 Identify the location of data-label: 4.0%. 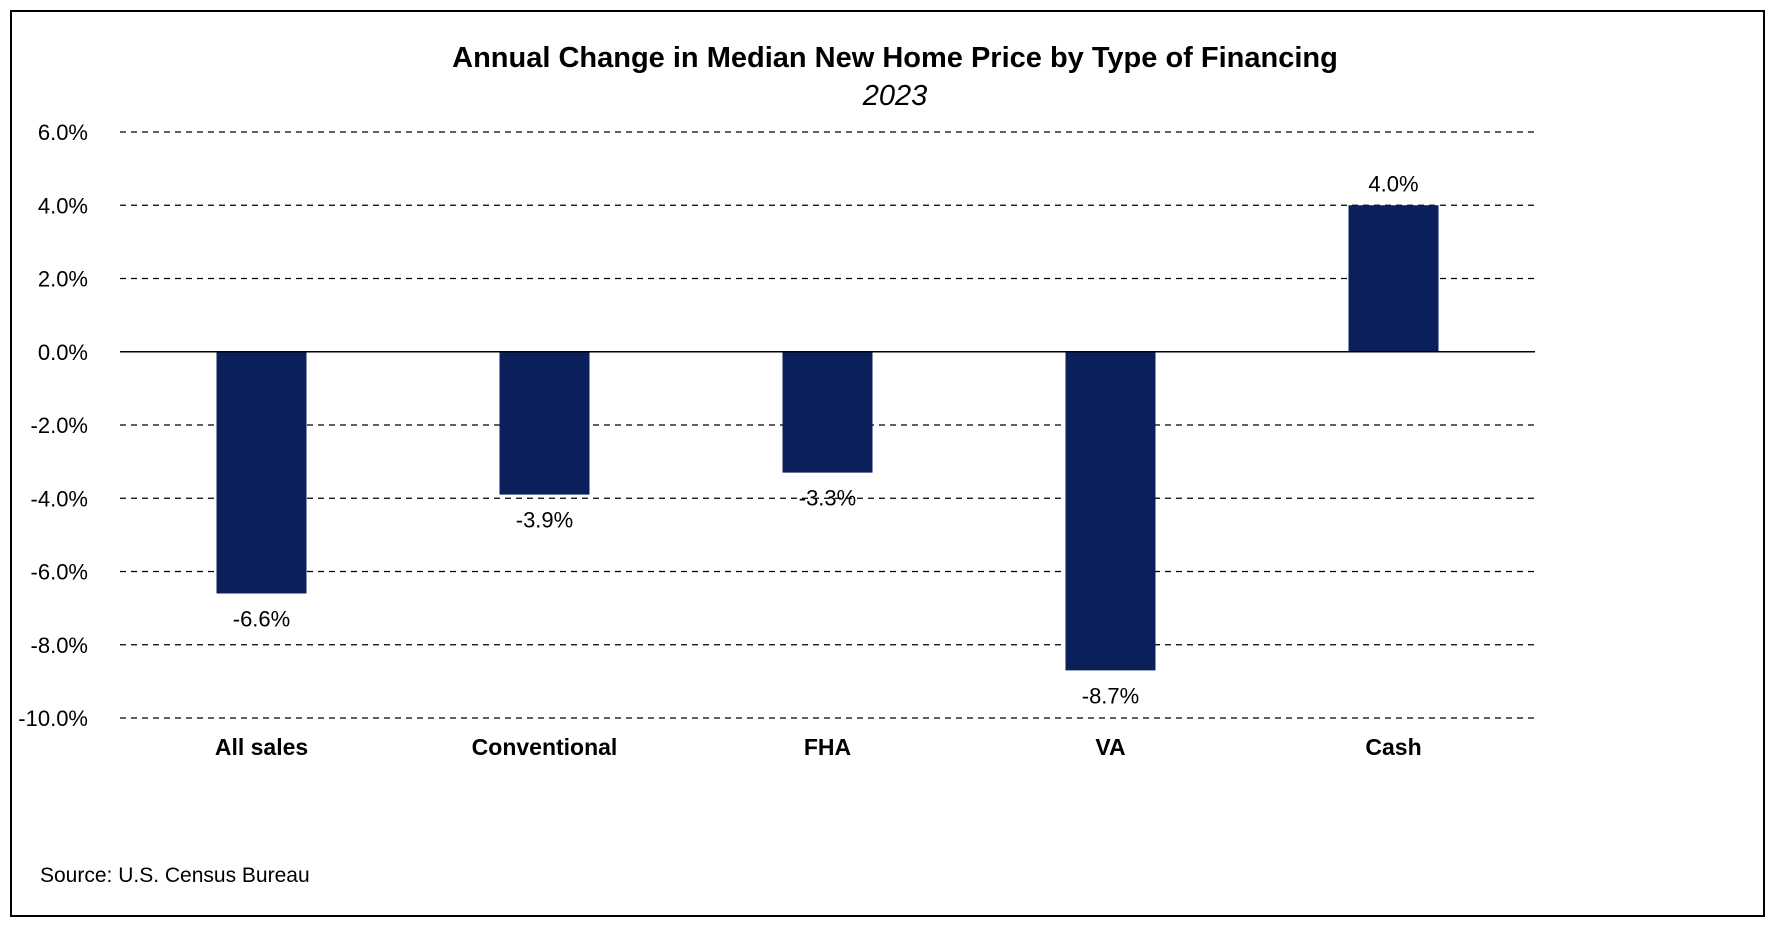
(1393, 183).